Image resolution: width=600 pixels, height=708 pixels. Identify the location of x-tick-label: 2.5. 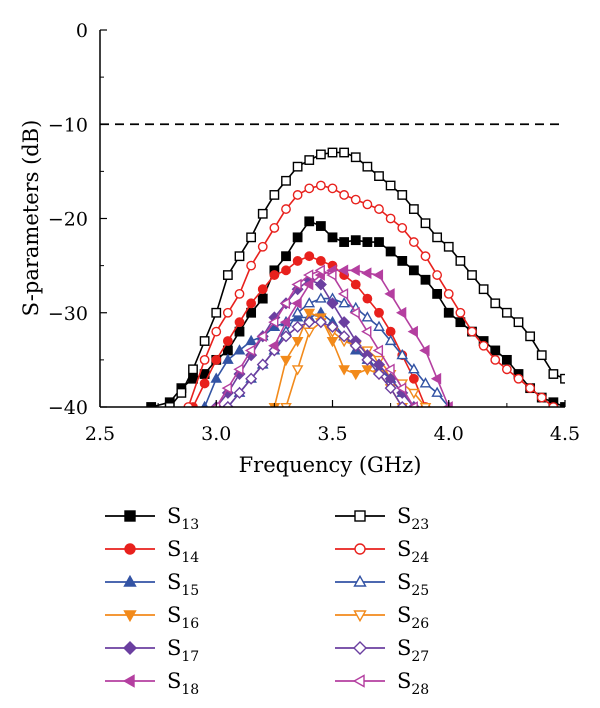
(100, 434).